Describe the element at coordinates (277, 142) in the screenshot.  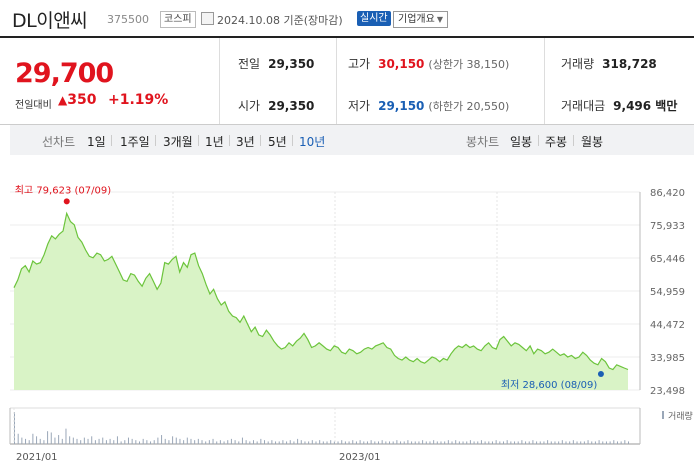
I see `period-5y: 5년` at that location.